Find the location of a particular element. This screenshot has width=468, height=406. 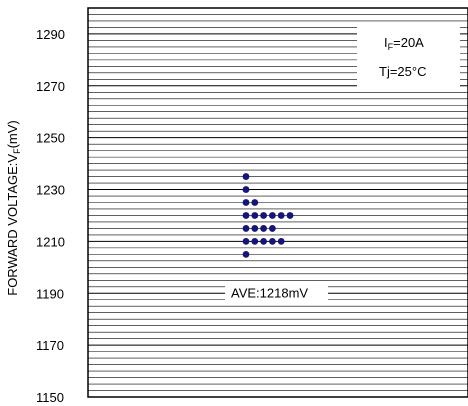

y-tick-label: 1290 is located at coordinates (50, 34).